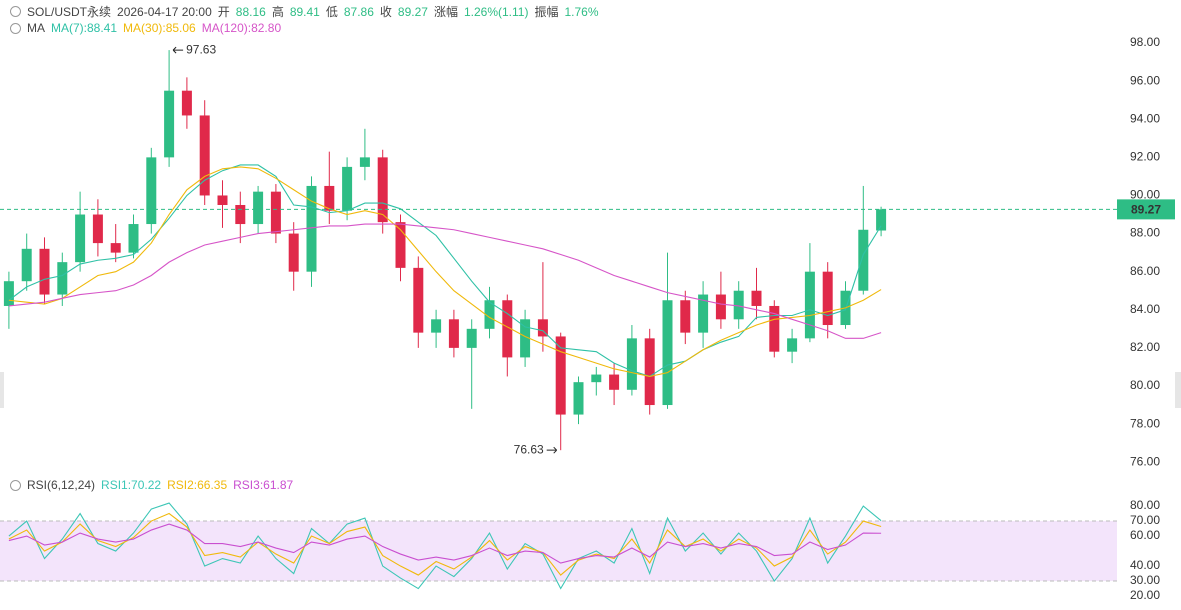  What do you see at coordinates (263, 485) in the screenshot?
I see `legend-entry: RSI3:61.87` at bounding box center [263, 485].